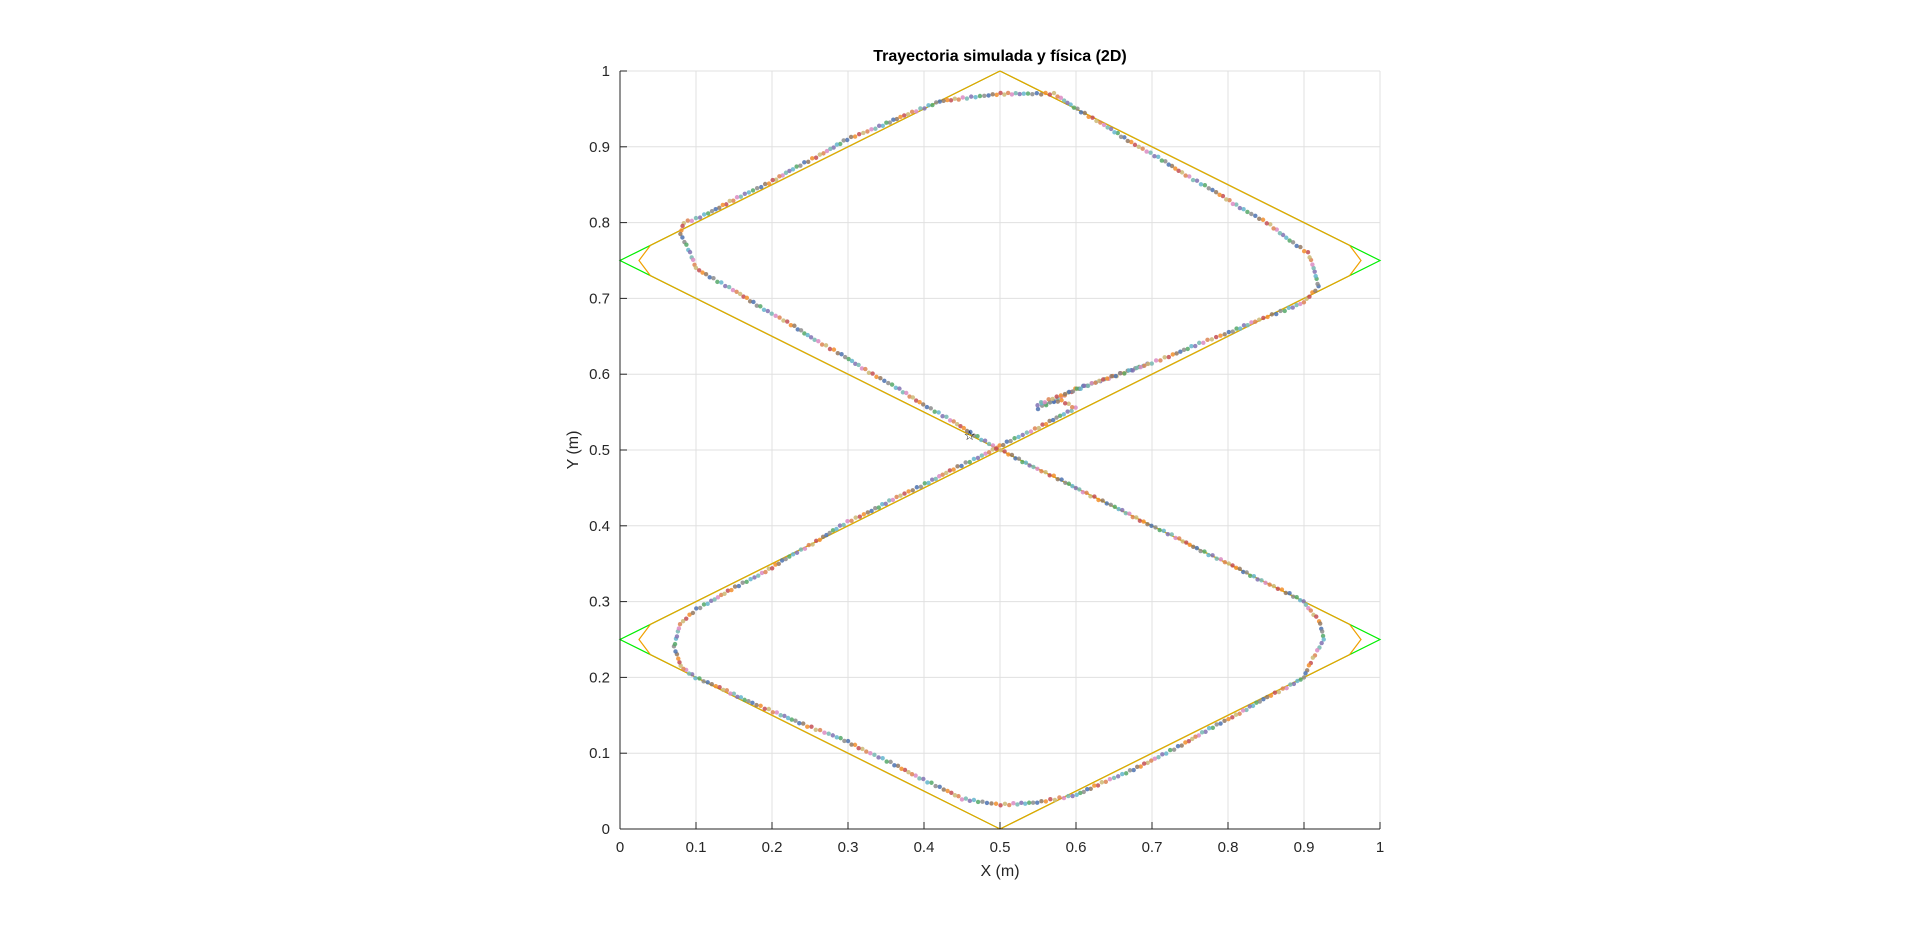 Image resolution: width=1920 pixels, height=926 pixels. I want to click on y-tick-label: 1, so click(606, 71).